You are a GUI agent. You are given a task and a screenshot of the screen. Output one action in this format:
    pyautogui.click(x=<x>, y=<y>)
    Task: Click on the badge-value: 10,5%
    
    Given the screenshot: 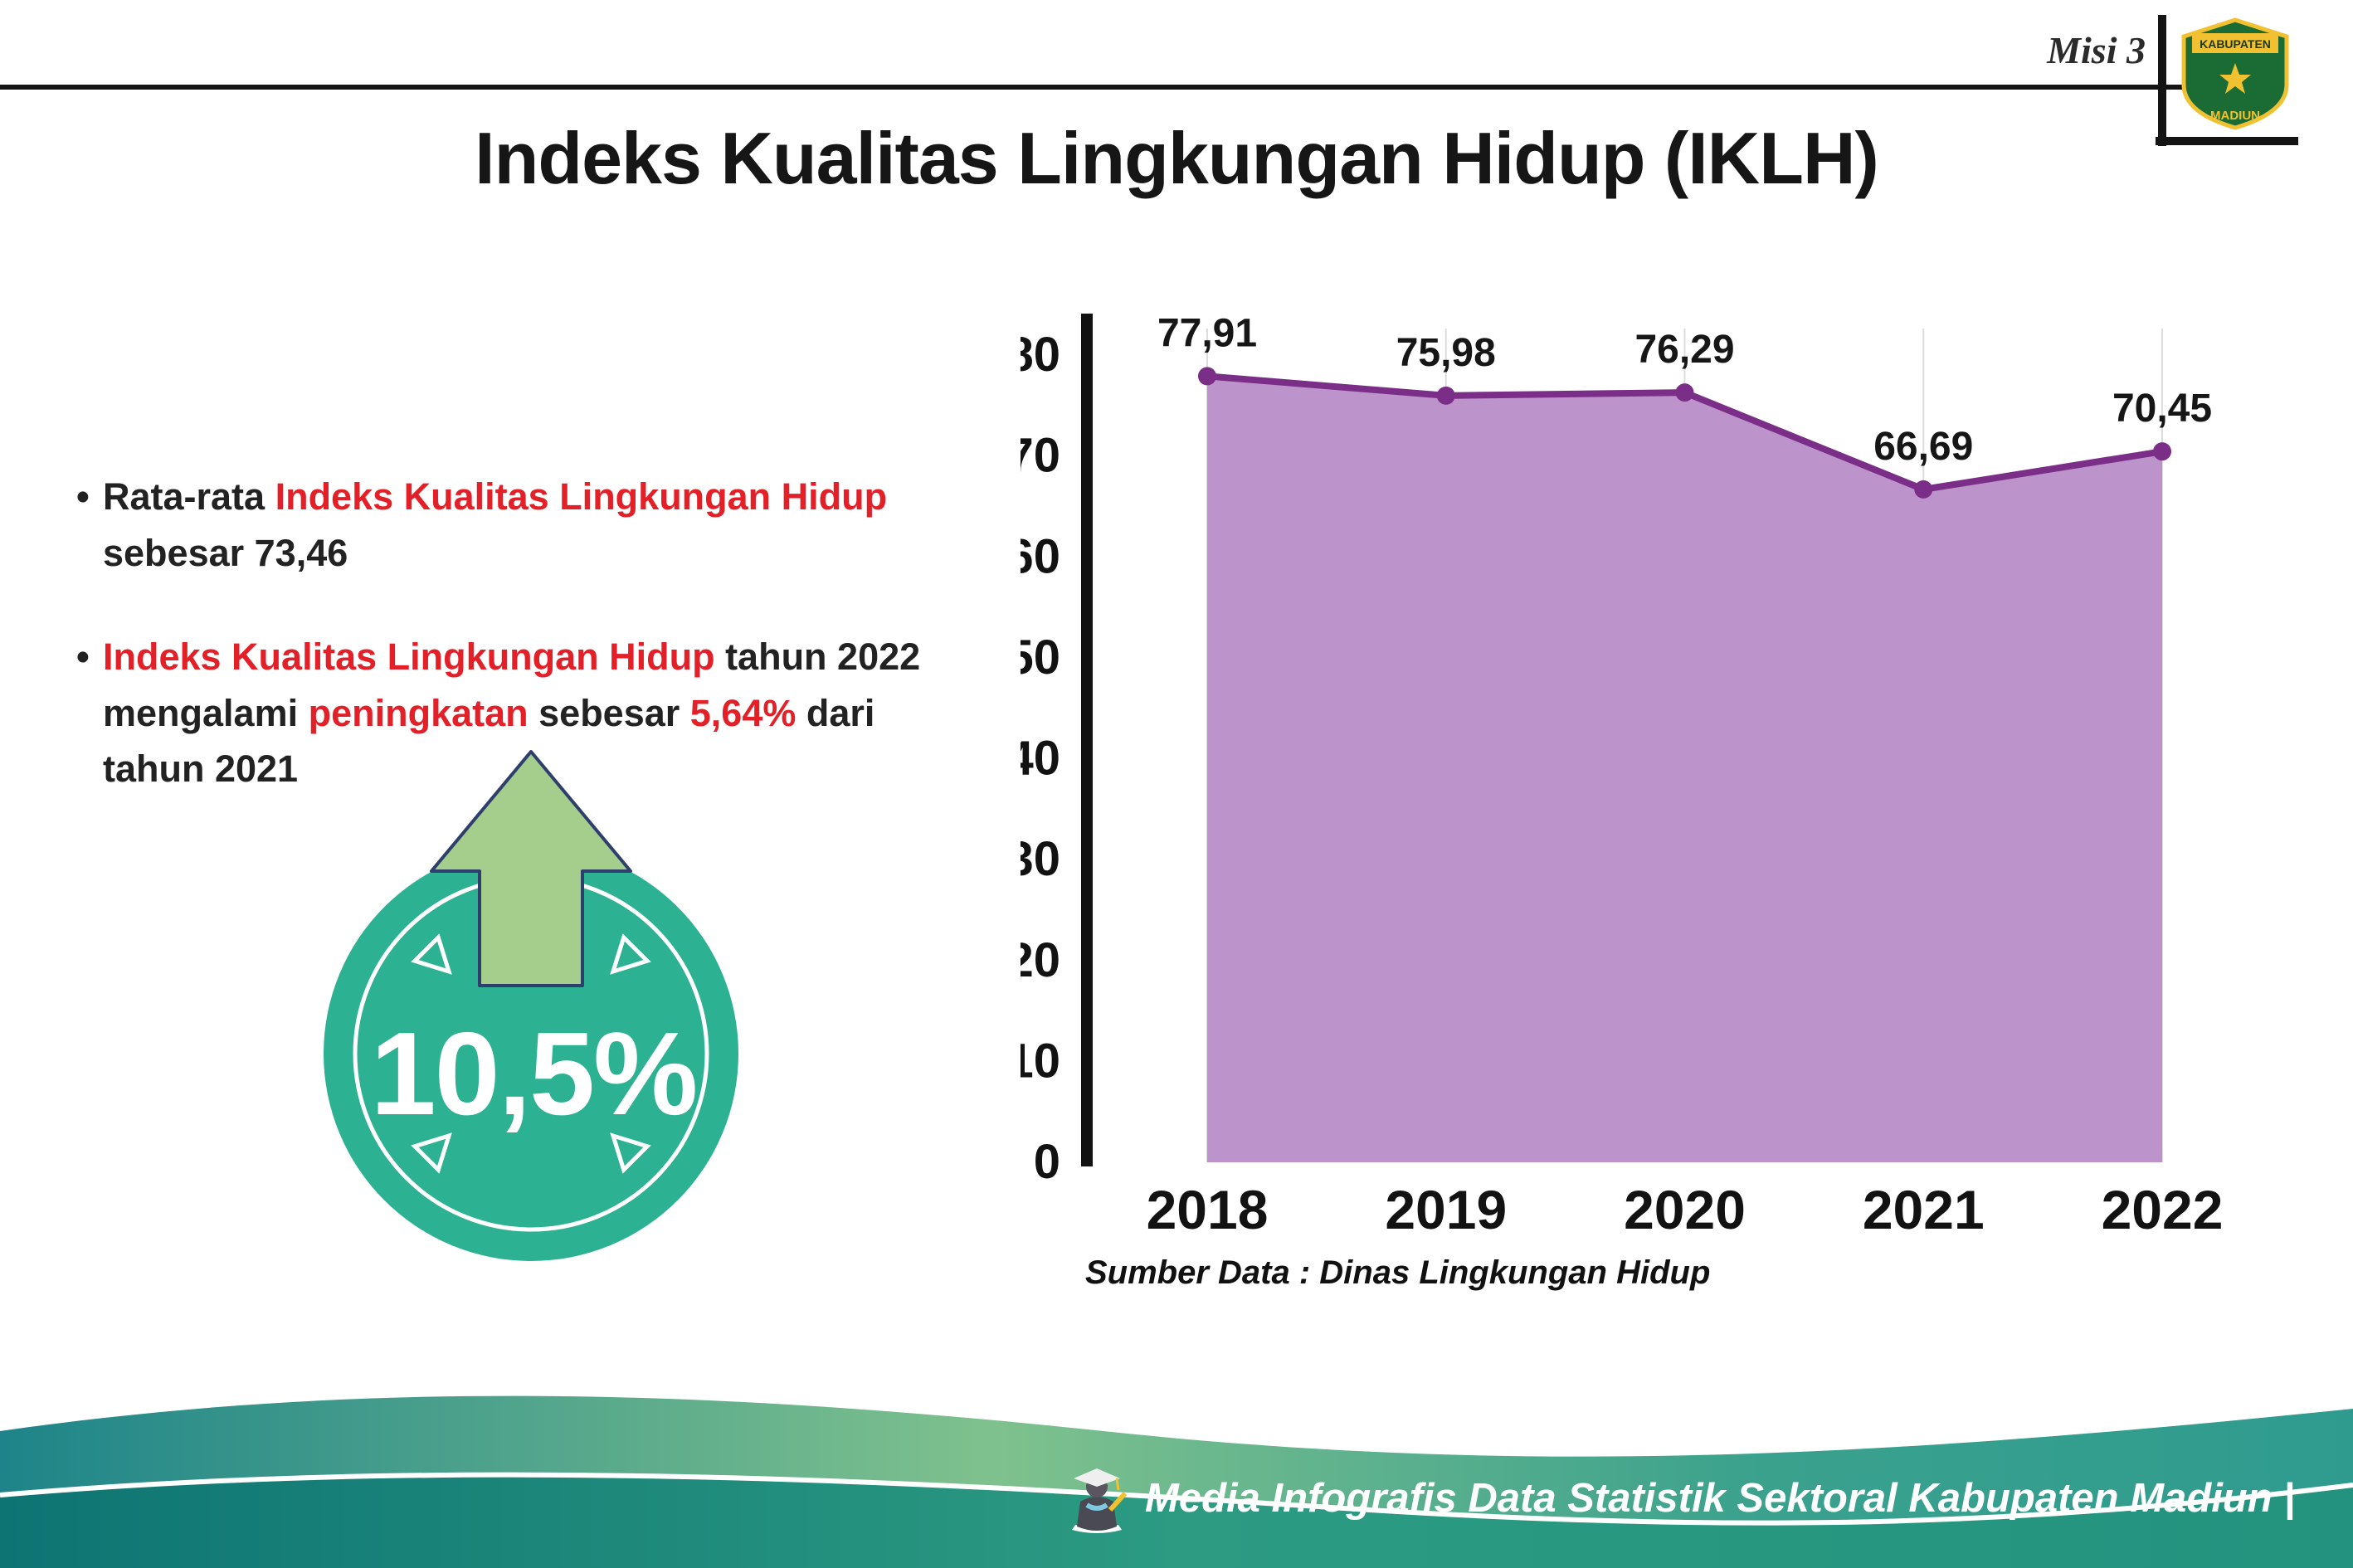 What is the action you would take?
    pyautogui.click(x=534, y=1074)
    